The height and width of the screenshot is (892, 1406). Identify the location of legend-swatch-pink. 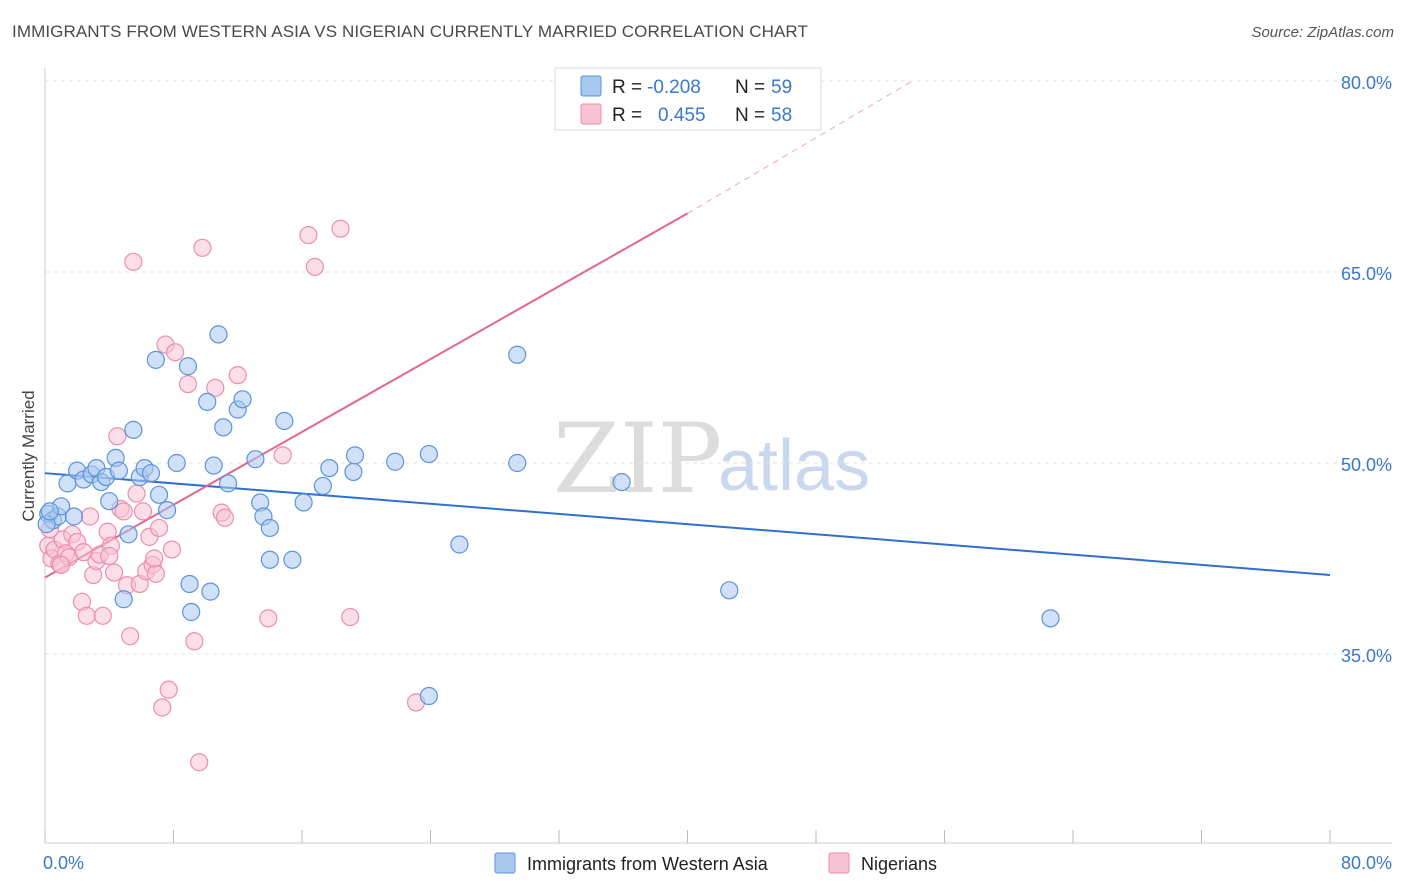
(591, 114).